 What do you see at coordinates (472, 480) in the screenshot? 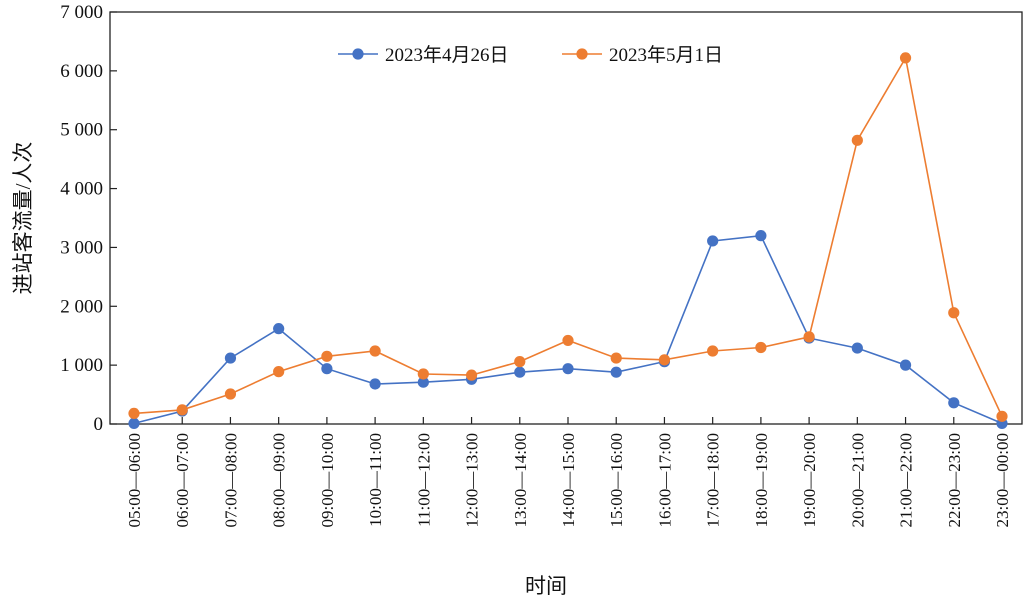
I see `x-tick-label: 12:00—13:00` at bounding box center [472, 480].